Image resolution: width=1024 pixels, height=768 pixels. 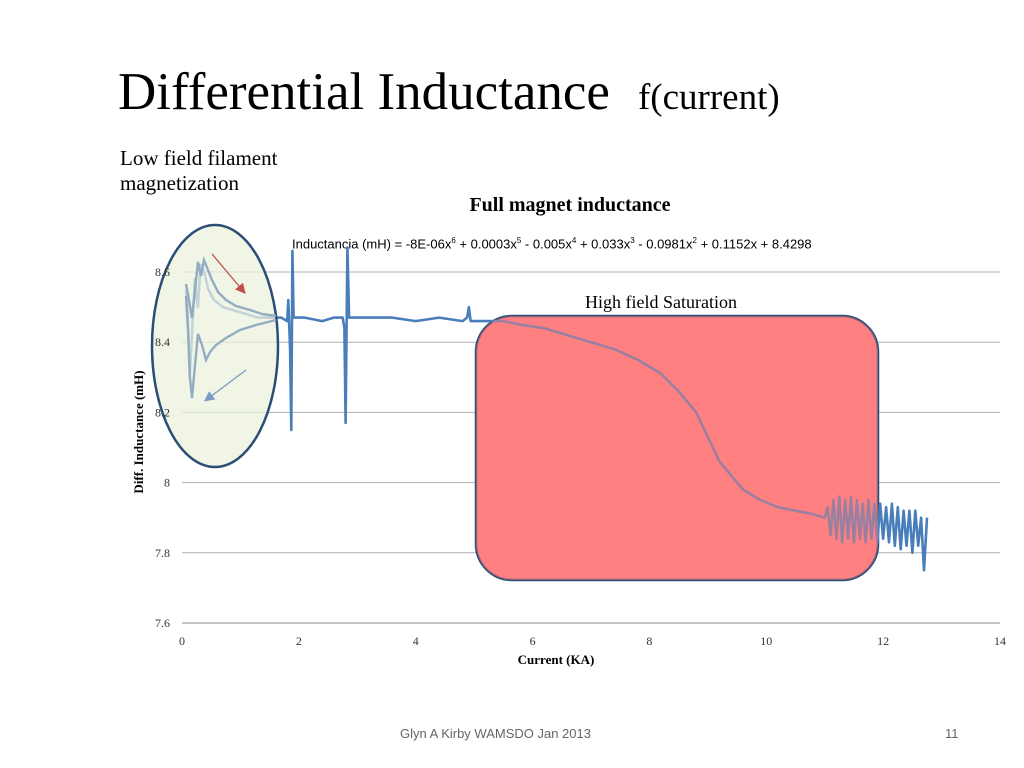 I want to click on y-tick-label: 7.8, so click(x=162, y=553).